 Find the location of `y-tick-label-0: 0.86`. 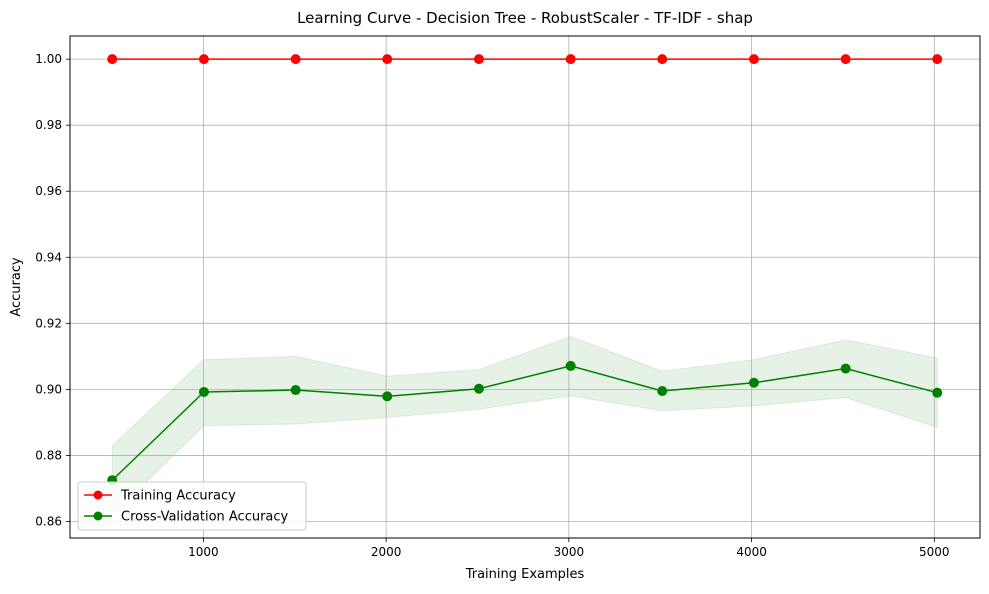

y-tick-label-0: 0.86 is located at coordinates (48, 521).